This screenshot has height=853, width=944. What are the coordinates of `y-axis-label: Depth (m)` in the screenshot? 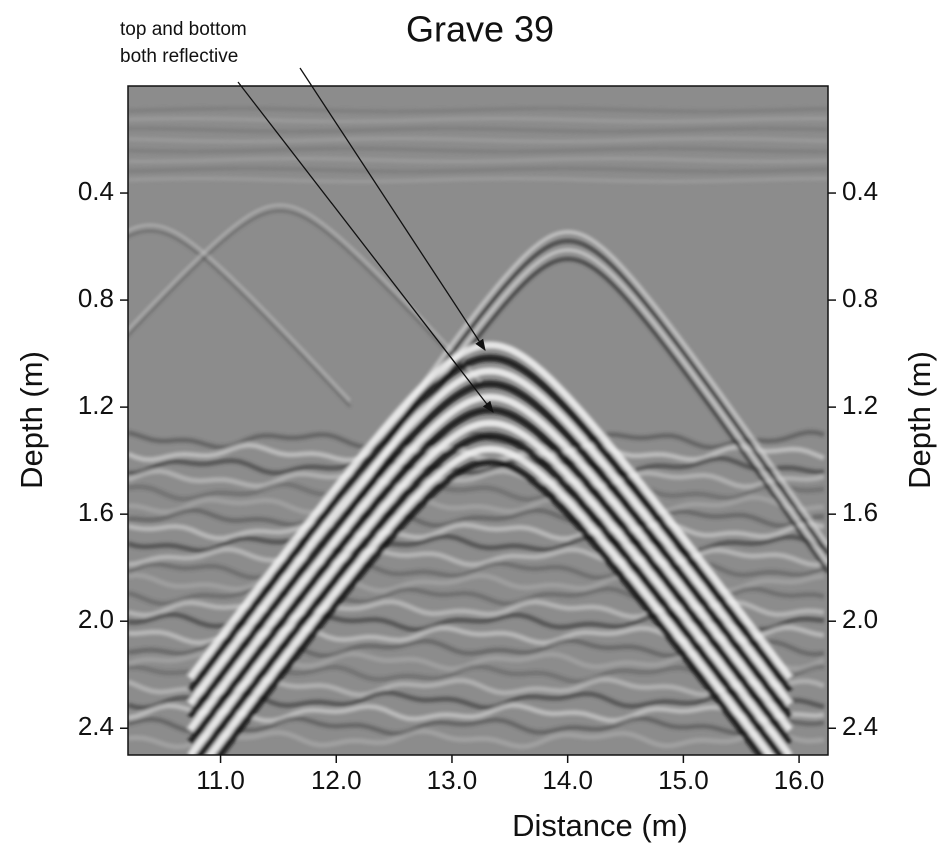 It's located at (31, 420).